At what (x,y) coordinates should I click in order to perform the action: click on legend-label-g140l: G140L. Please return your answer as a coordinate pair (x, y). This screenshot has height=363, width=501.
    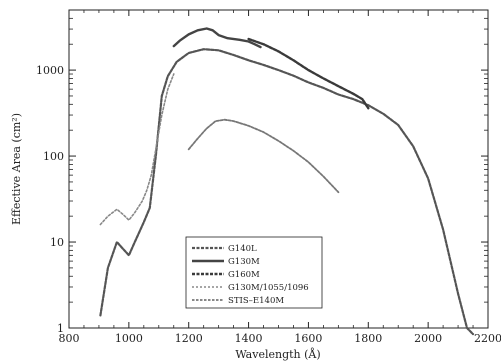
    Looking at the image, I should click on (242, 249).